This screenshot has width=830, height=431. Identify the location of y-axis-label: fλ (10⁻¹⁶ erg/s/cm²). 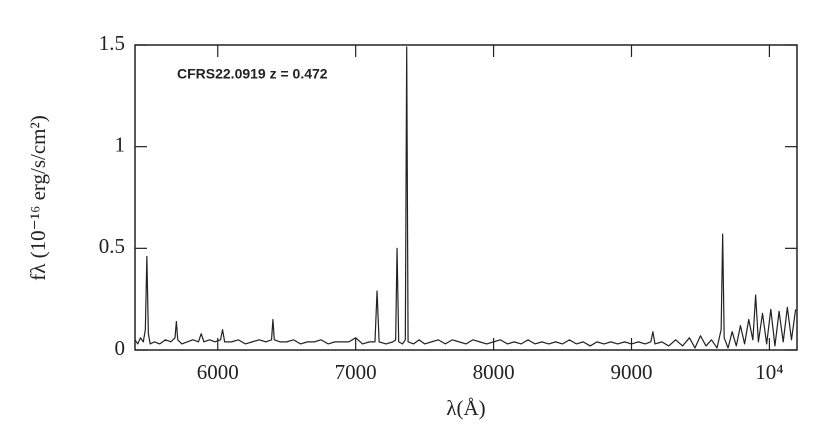
(38, 198).